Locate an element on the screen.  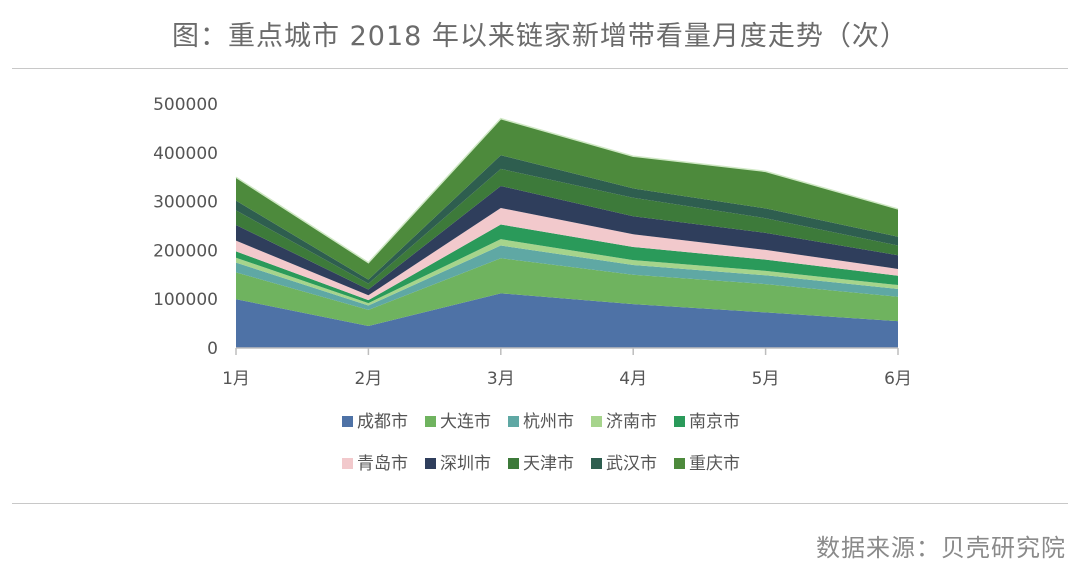
legend-label: 重庆市 is located at coordinates (714, 464).